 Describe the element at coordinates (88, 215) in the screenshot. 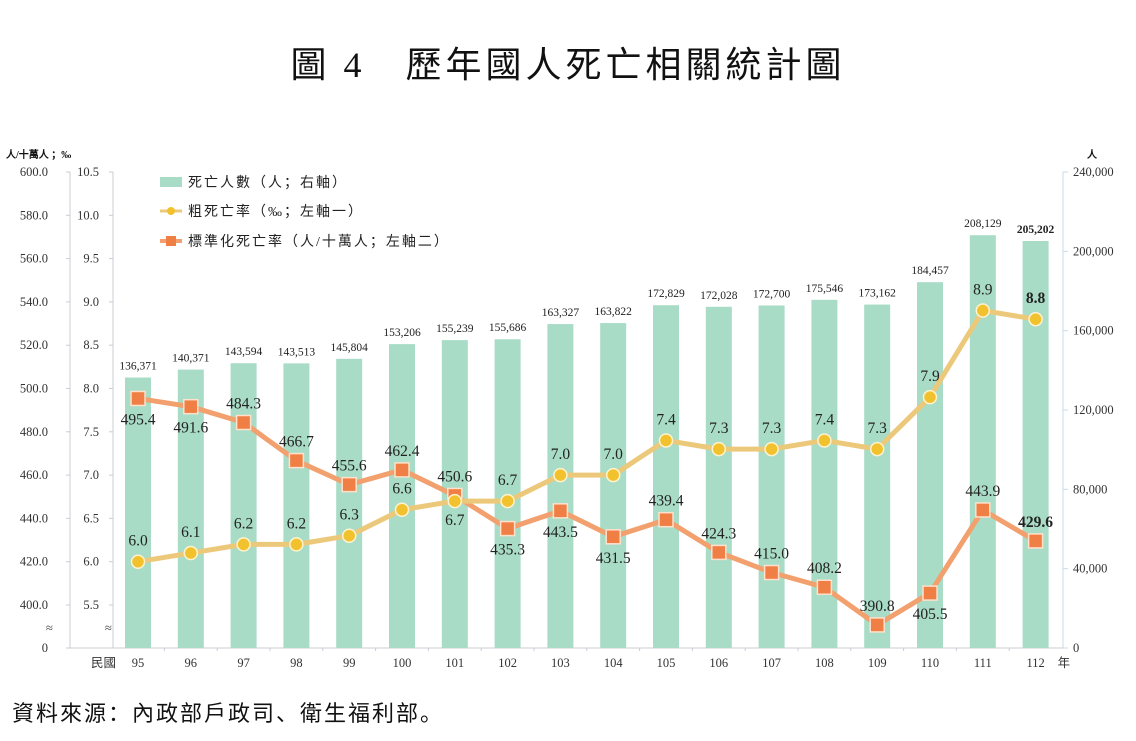

I see `left-axis-2-tick-label: 10.0` at that location.